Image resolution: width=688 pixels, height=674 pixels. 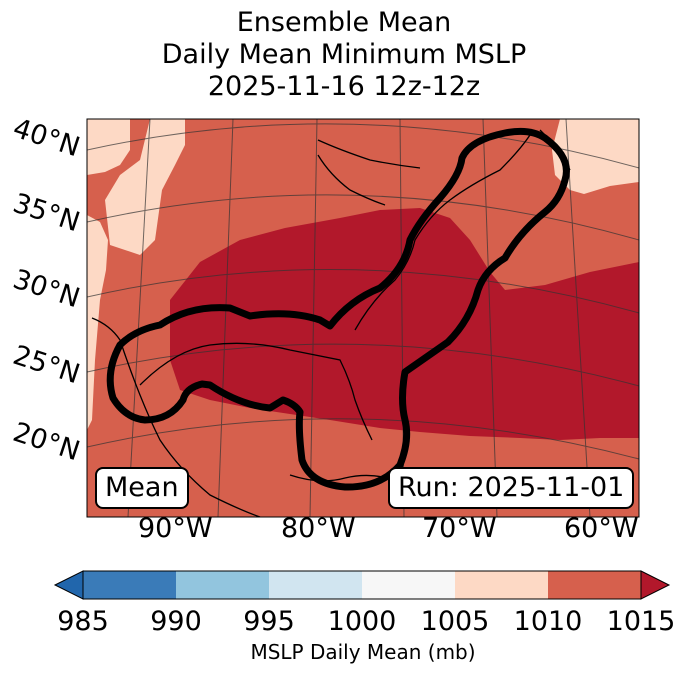 What do you see at coordinates (655, 585) in the screenshot?
I see `colorbar-over-arrow` at bounding box center [655, 585].